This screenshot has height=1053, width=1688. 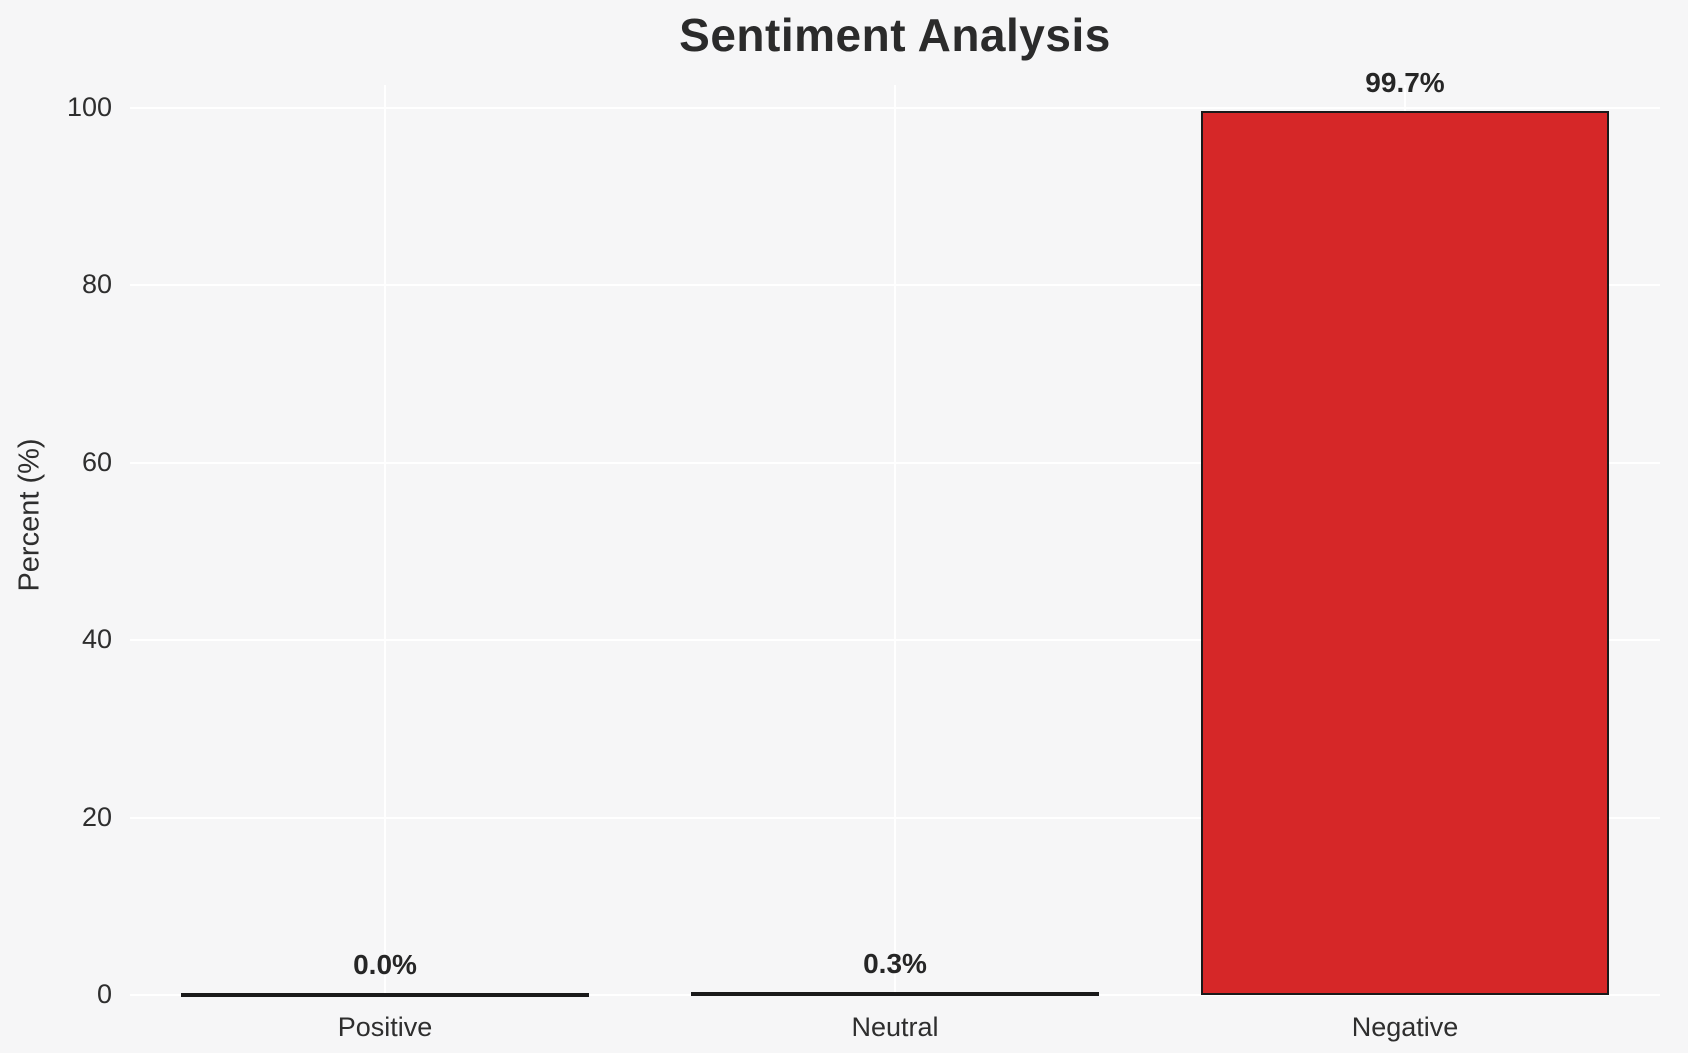 I want to click on y-tick-label: 80, so click(x=96, y=284).